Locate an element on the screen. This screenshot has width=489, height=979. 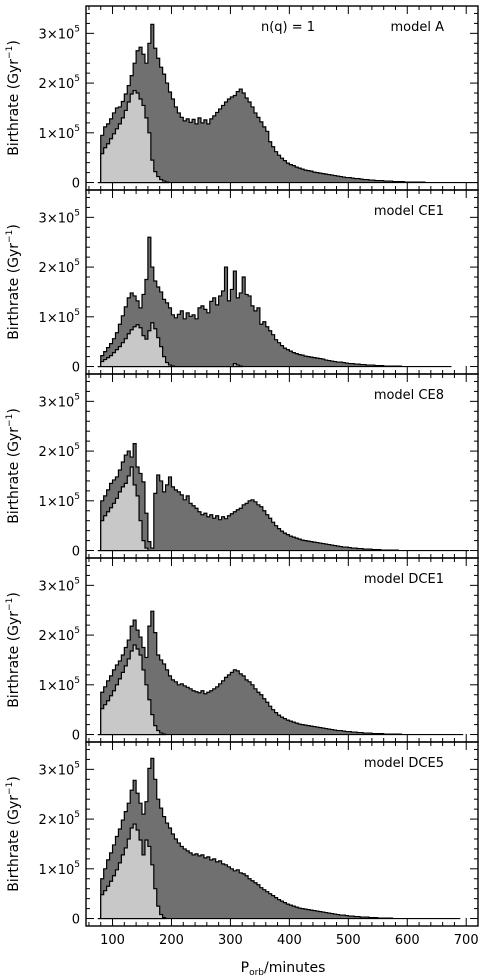
panel-model-label: model CE1 is located at coordinates (409, 211).